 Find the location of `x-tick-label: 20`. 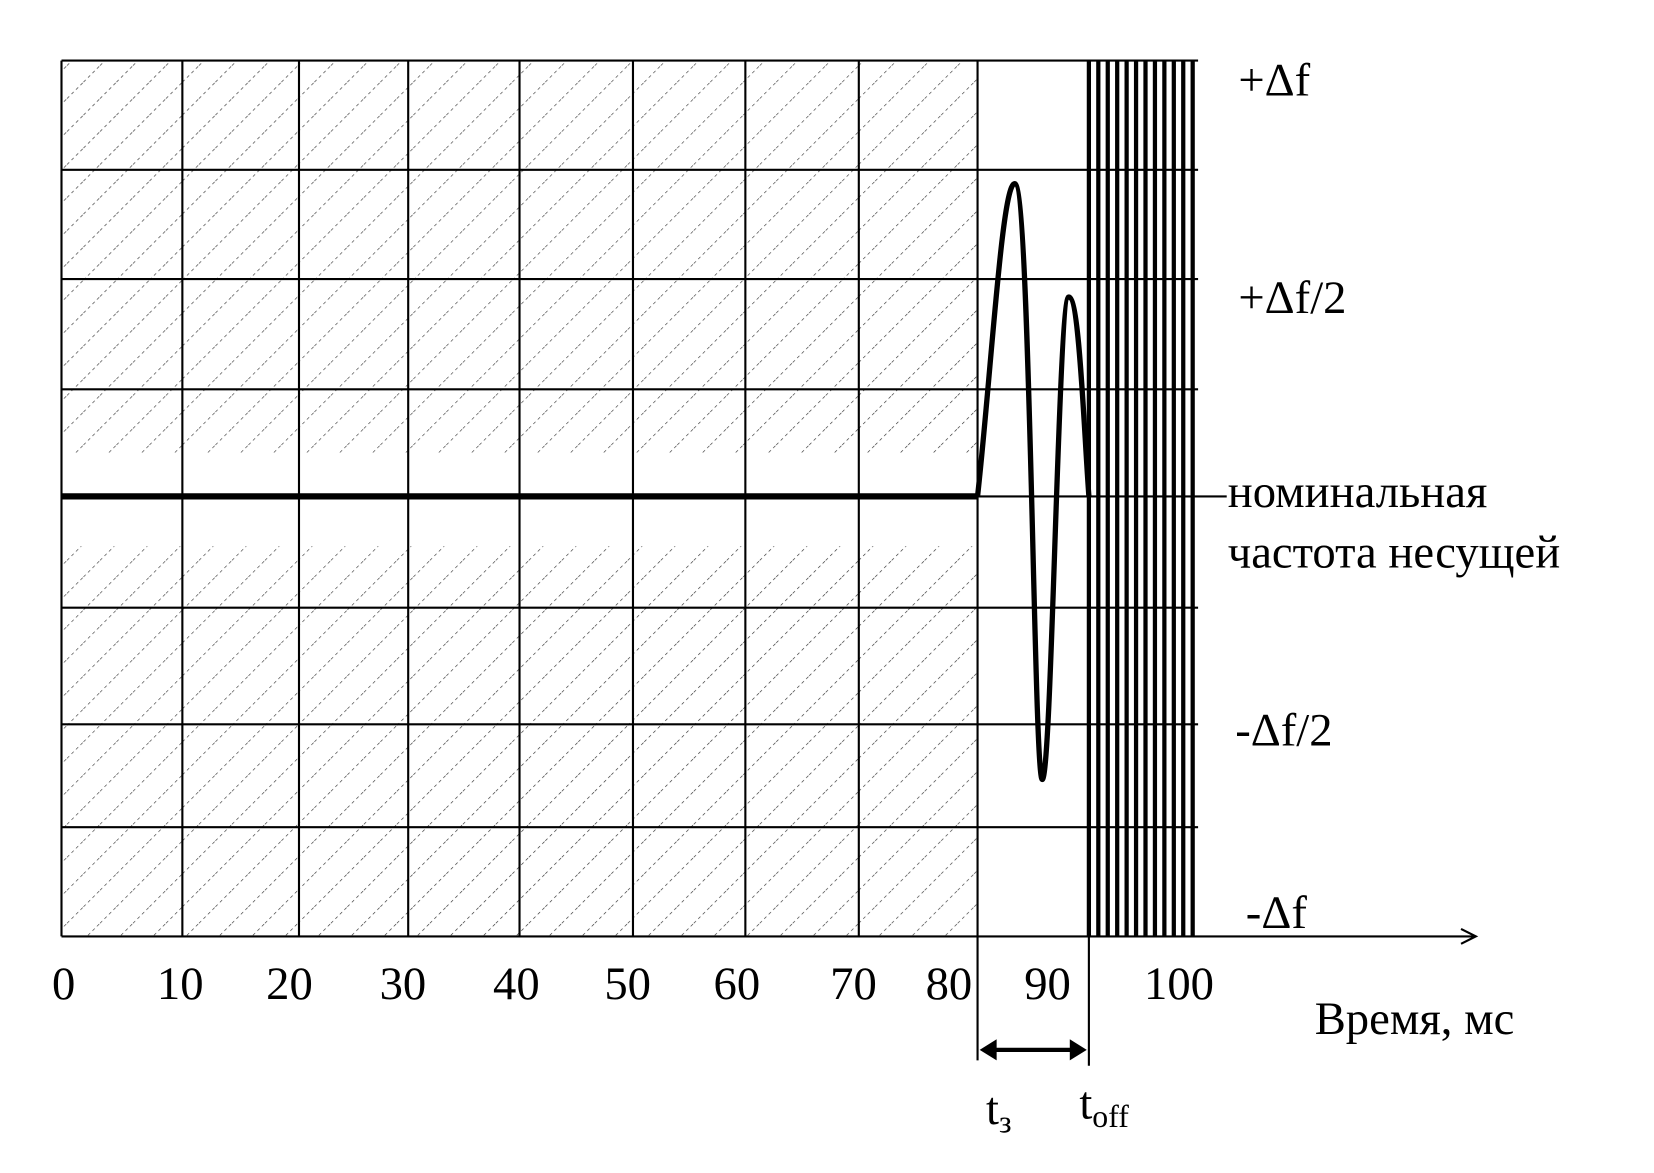

x-tick-label: 20 is located at coordinates (289, 984).